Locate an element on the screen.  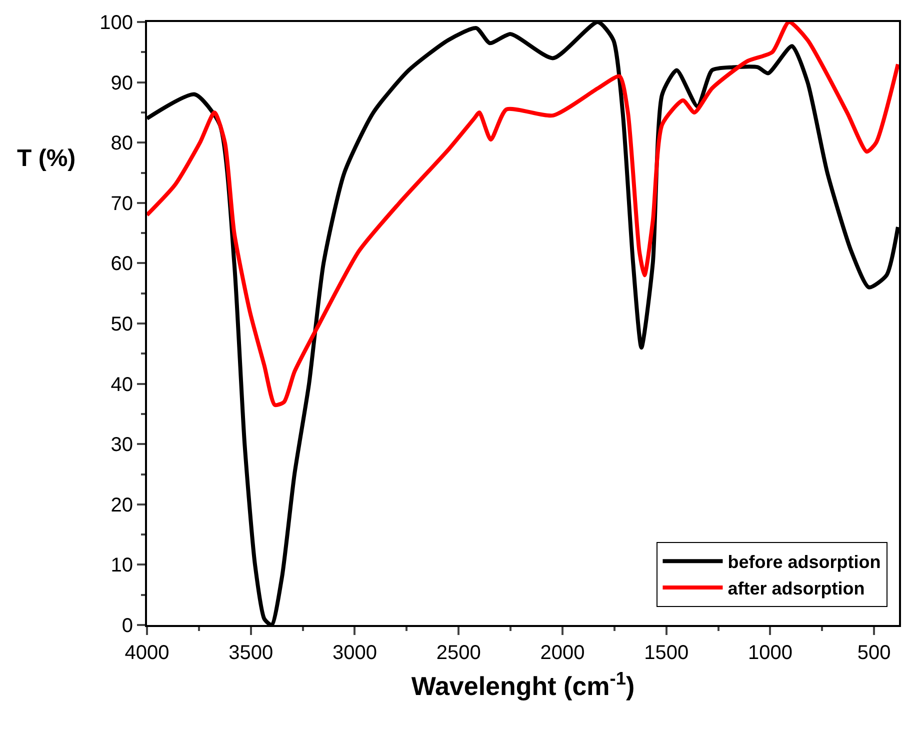
y-tick-label: 70 is located at coordinates (121, 203).